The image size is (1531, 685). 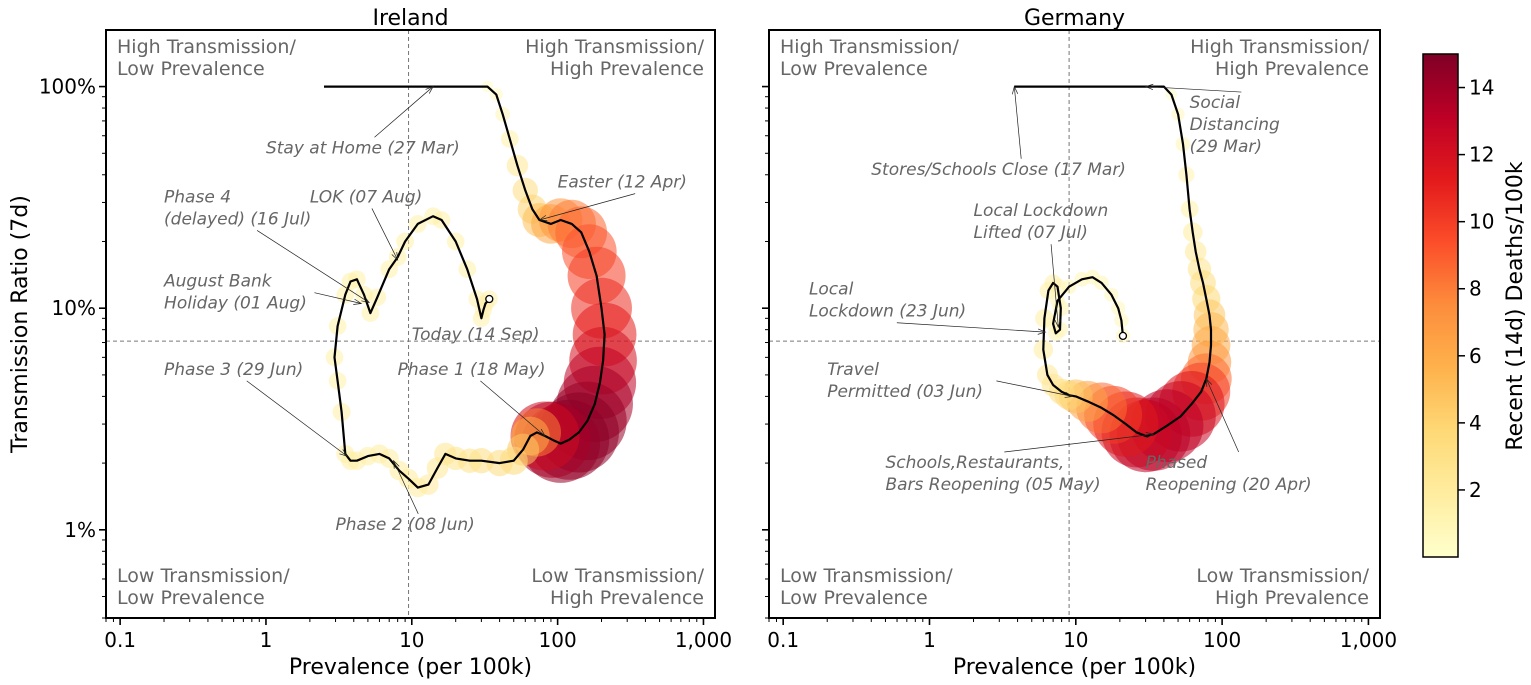 I want to click on annotation-label: Holiday (01 Aug), so click(x=235, y=304).